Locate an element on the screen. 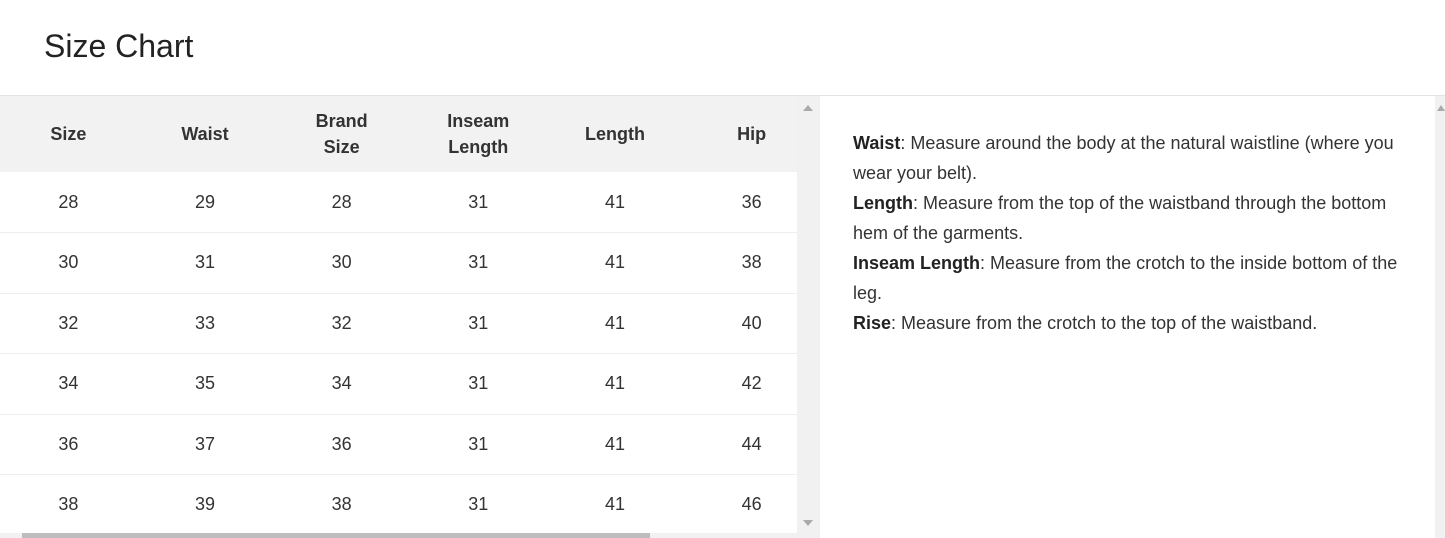  table-vertical-scrollbar is located at coordinates (808, 317).